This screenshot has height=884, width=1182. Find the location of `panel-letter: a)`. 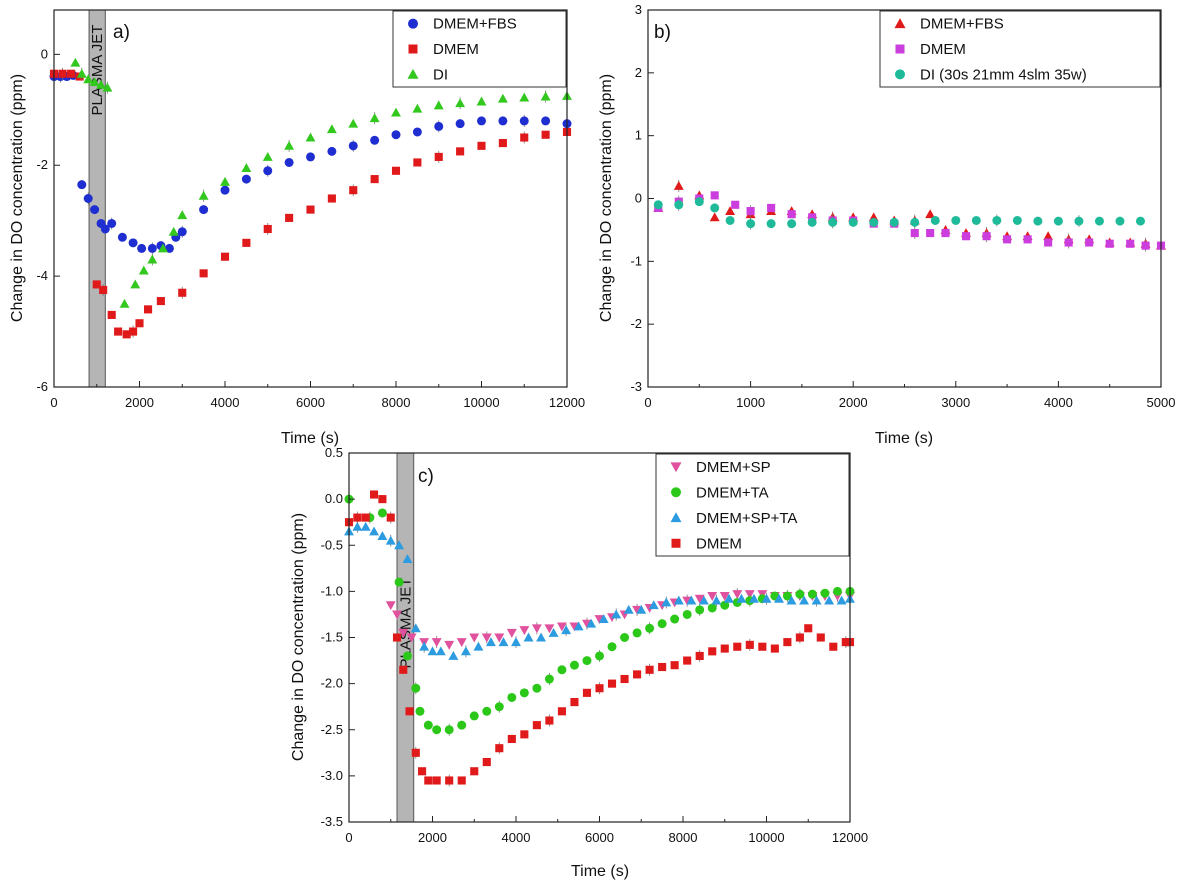

panel-letter: a) is located at coordinates (121, 32).